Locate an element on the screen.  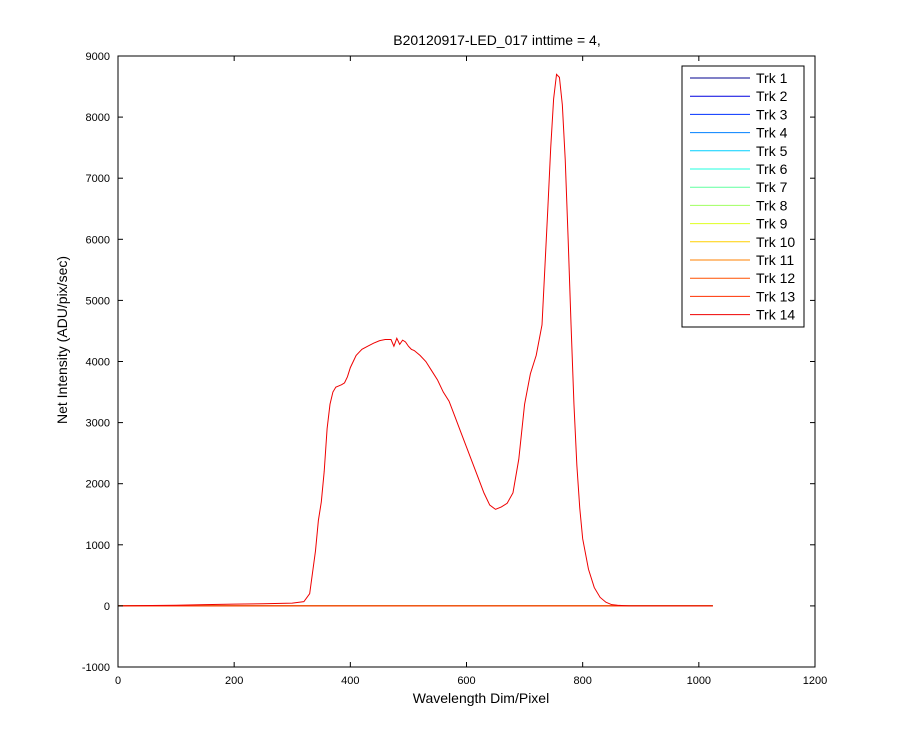
y-tick-label: 6000 is located at coordinates (98, 240).